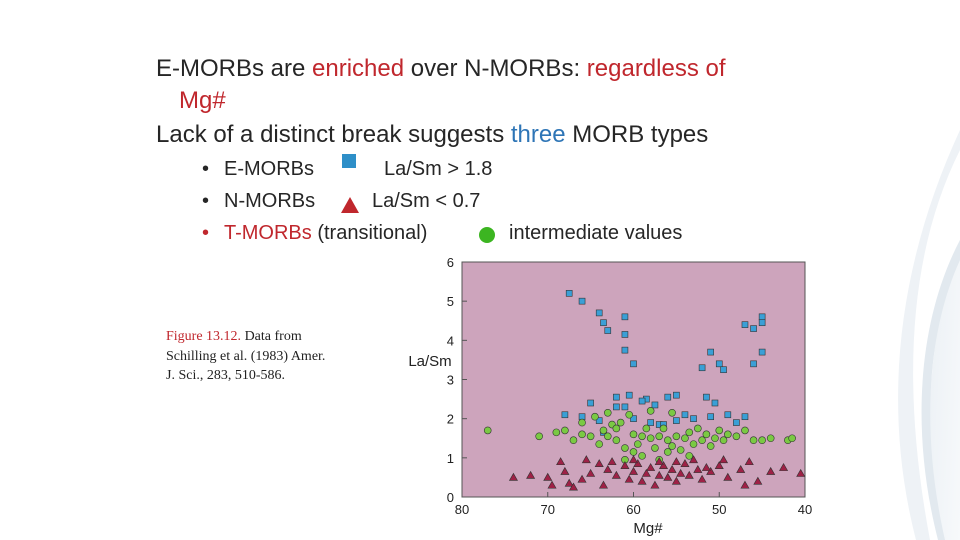 This screenshot has width=960, height=540. Describe the element at coordinates (457, 380) in the screenshot. I see `y-axis: 0 1 2 3 4 5 6` at that location.